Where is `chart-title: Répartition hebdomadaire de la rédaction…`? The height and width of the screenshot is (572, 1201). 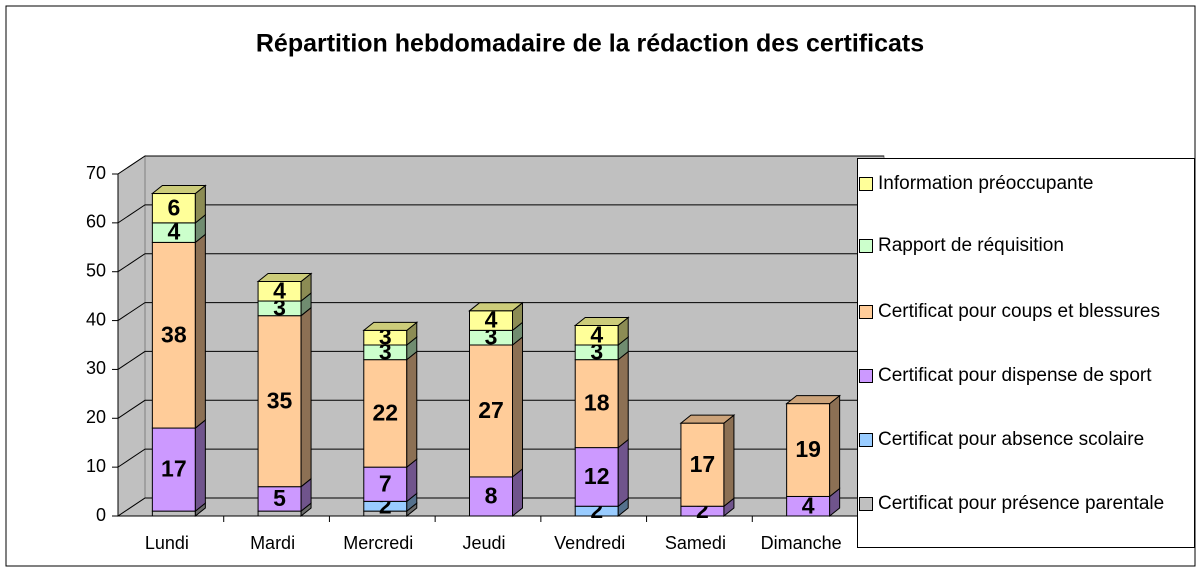 chart-title: Répartition hebdomadaire de la rédaction… is located at coordinates (590, 44).